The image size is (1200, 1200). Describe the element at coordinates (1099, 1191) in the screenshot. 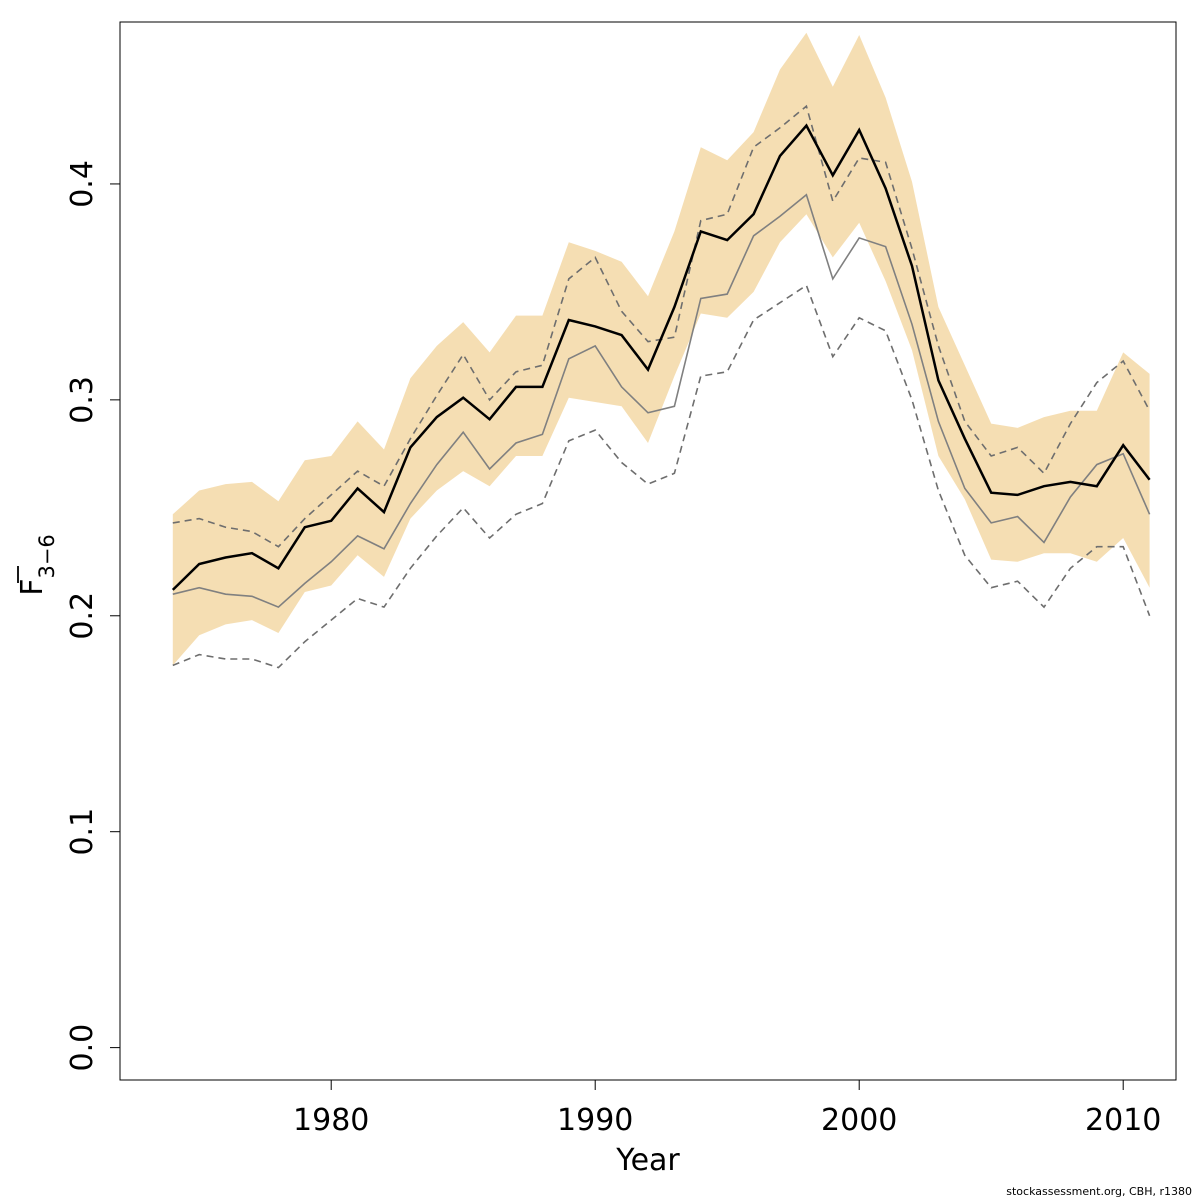

I see `footnote: stockassessment.org, CBH, r1380` at that location.